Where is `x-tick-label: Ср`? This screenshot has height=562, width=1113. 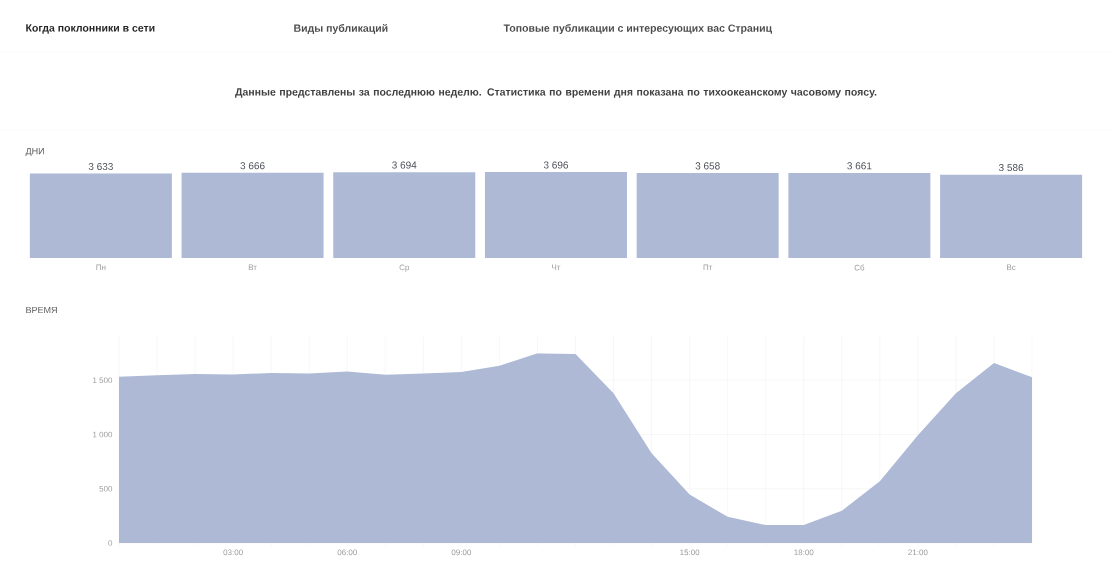
x-tick-label: Ср is located at coordinates (404, 268).